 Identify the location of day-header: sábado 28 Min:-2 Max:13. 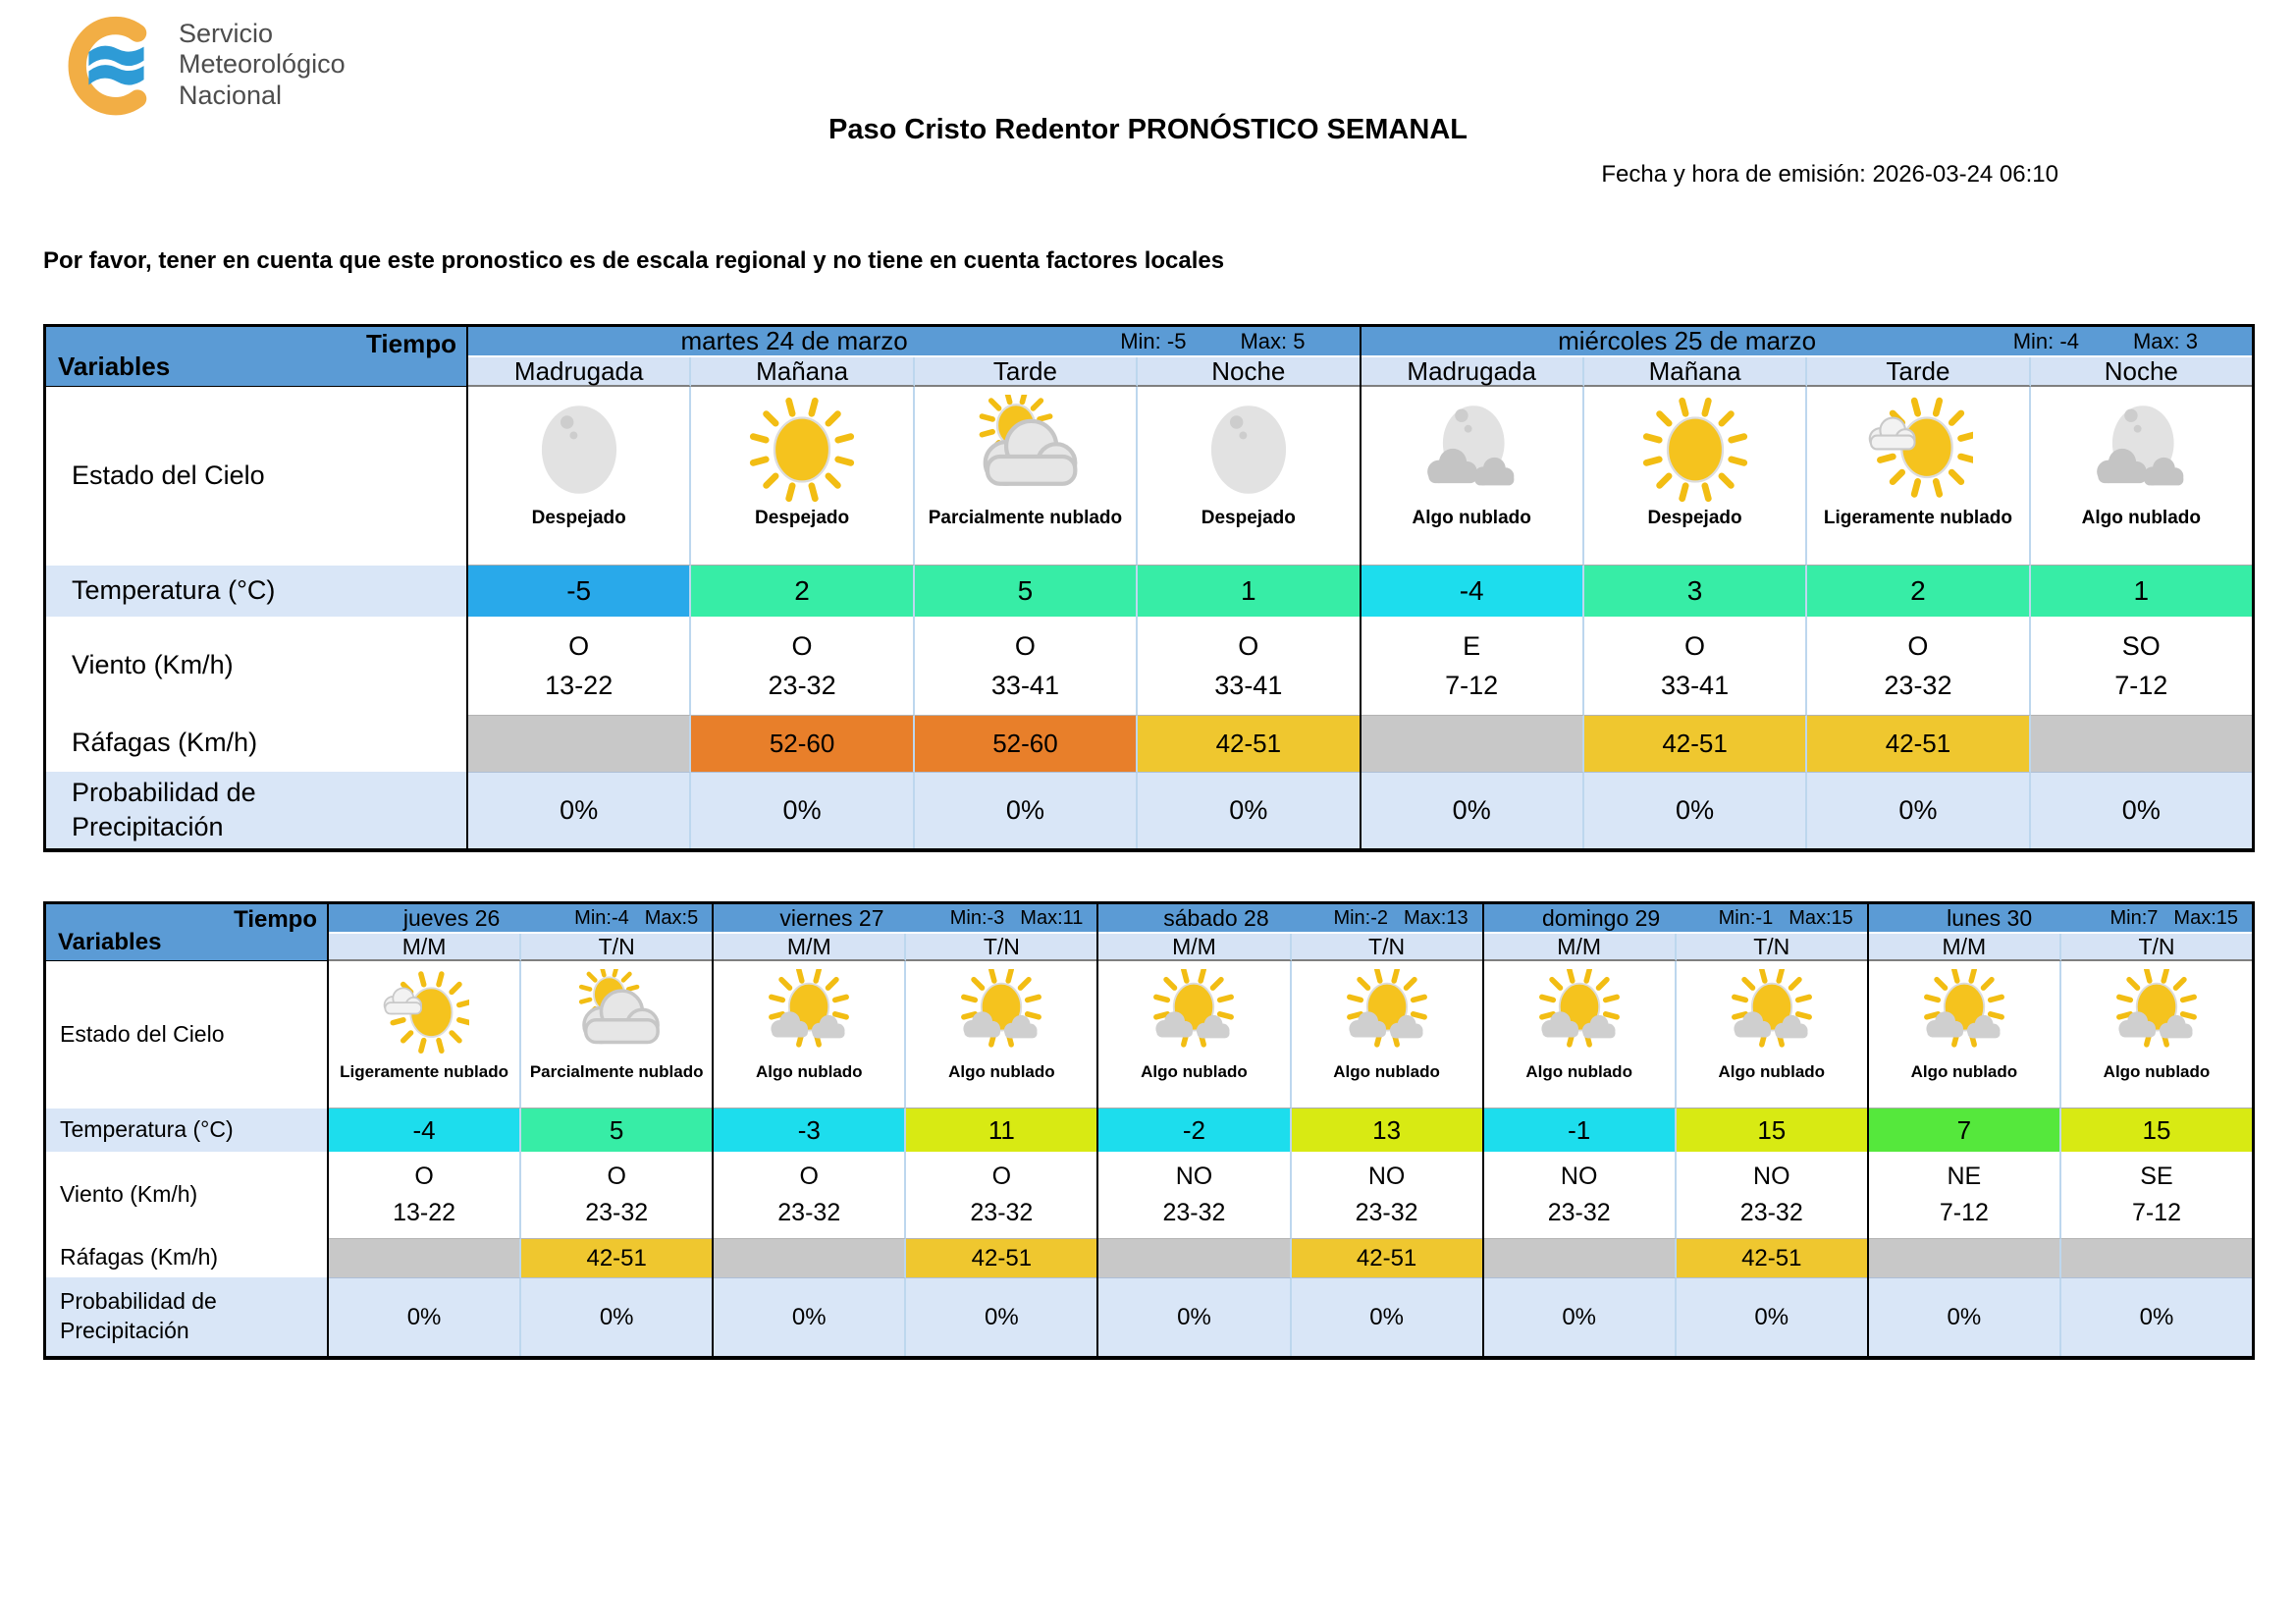
(1290, 919).